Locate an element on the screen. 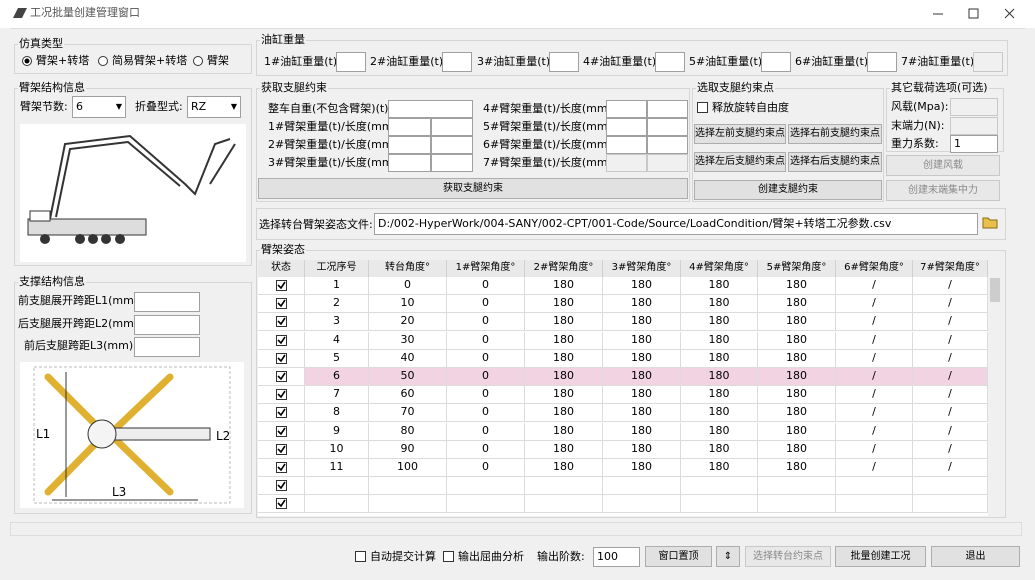 The image size is (1035, 580). column-header: 2#臂架角度° is located at coordinates (564, 268).